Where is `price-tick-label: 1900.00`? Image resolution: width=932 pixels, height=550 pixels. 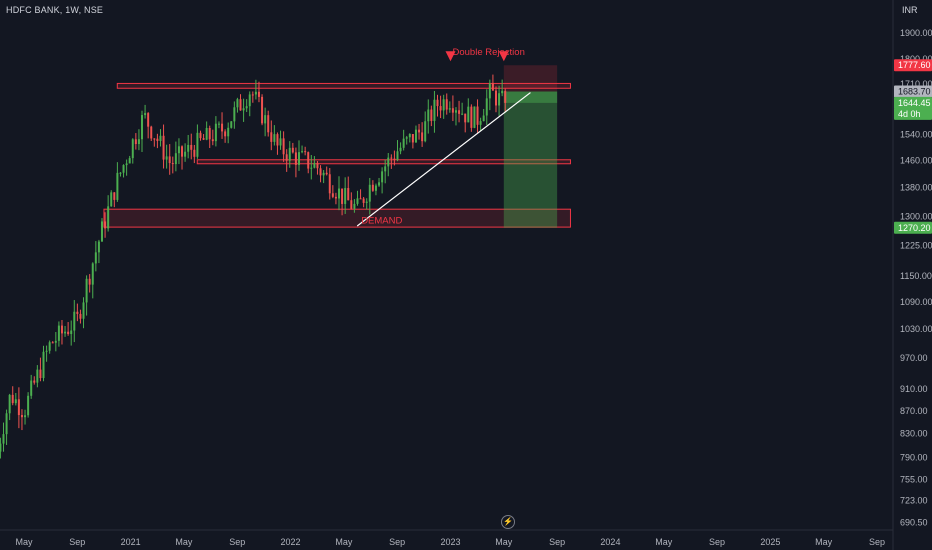 price-tick-label: 1900.00 is located at coordinates (916, 33).